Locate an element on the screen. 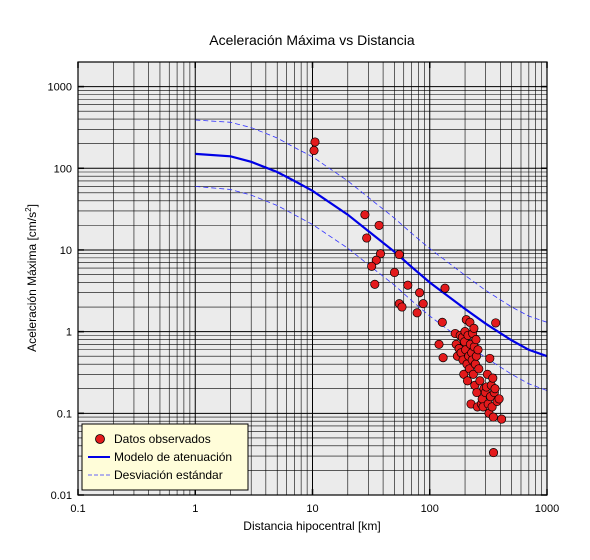 Image resolution: width=590 pixels, height=560 pixels. y-axis-label-main: Aceleración Máxima [cm/s is located at coordinates (32, 282).